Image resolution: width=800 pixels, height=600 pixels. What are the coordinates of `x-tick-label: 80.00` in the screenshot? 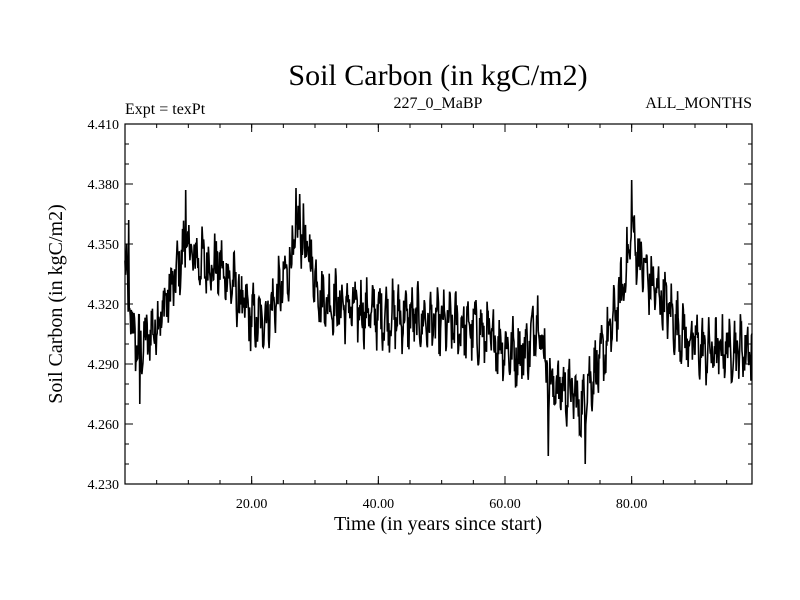 It's located at (632, 504).